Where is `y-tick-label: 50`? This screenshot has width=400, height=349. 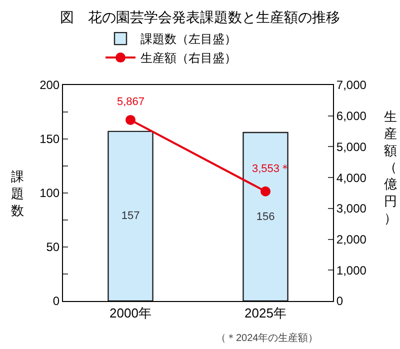 y-tick-label: 50 is located at coordinates (53, 247).